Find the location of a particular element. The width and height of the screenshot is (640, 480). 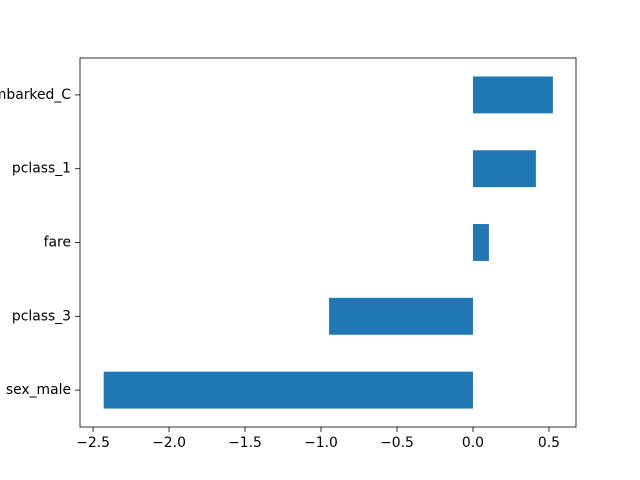

x-tick-label: −1.5 is located at coordinates (245, 443).